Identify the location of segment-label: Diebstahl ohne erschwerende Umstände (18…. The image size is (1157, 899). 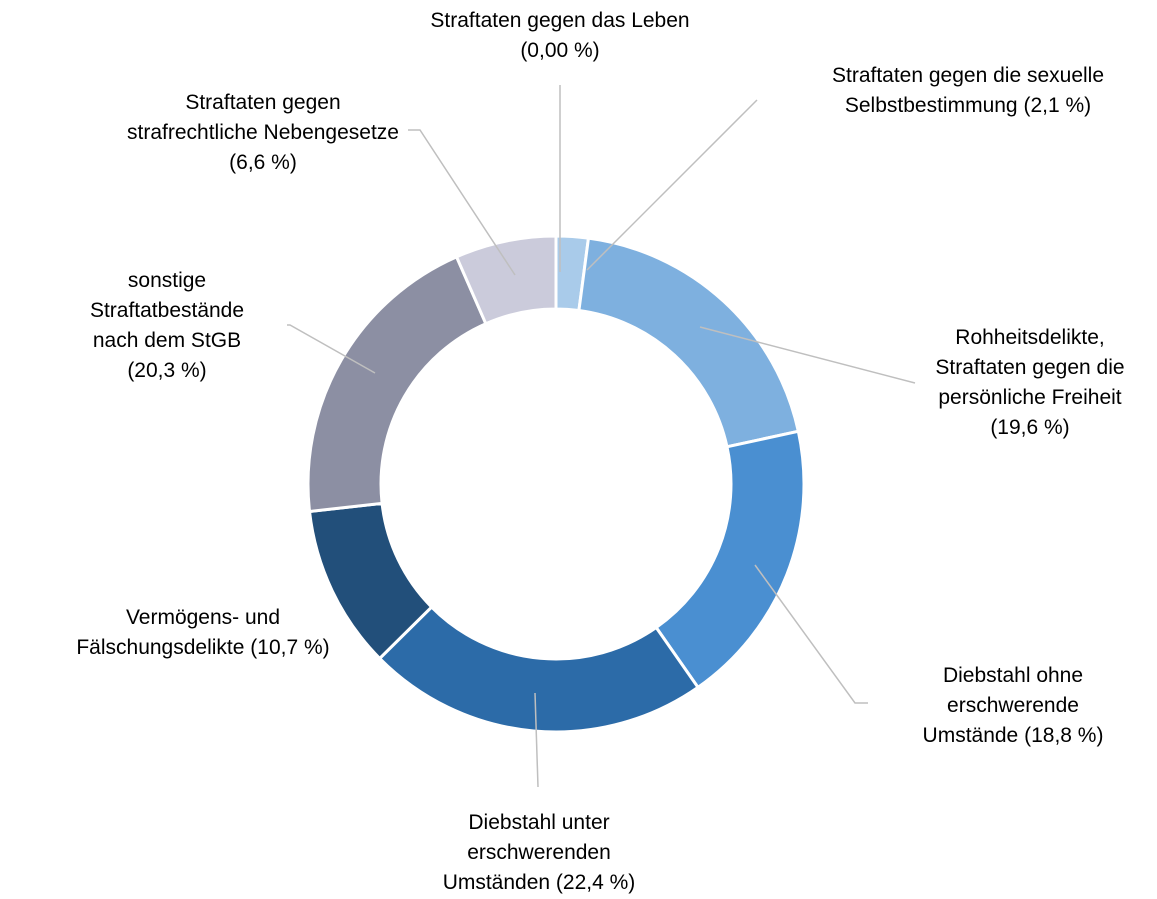
(1013, 706).